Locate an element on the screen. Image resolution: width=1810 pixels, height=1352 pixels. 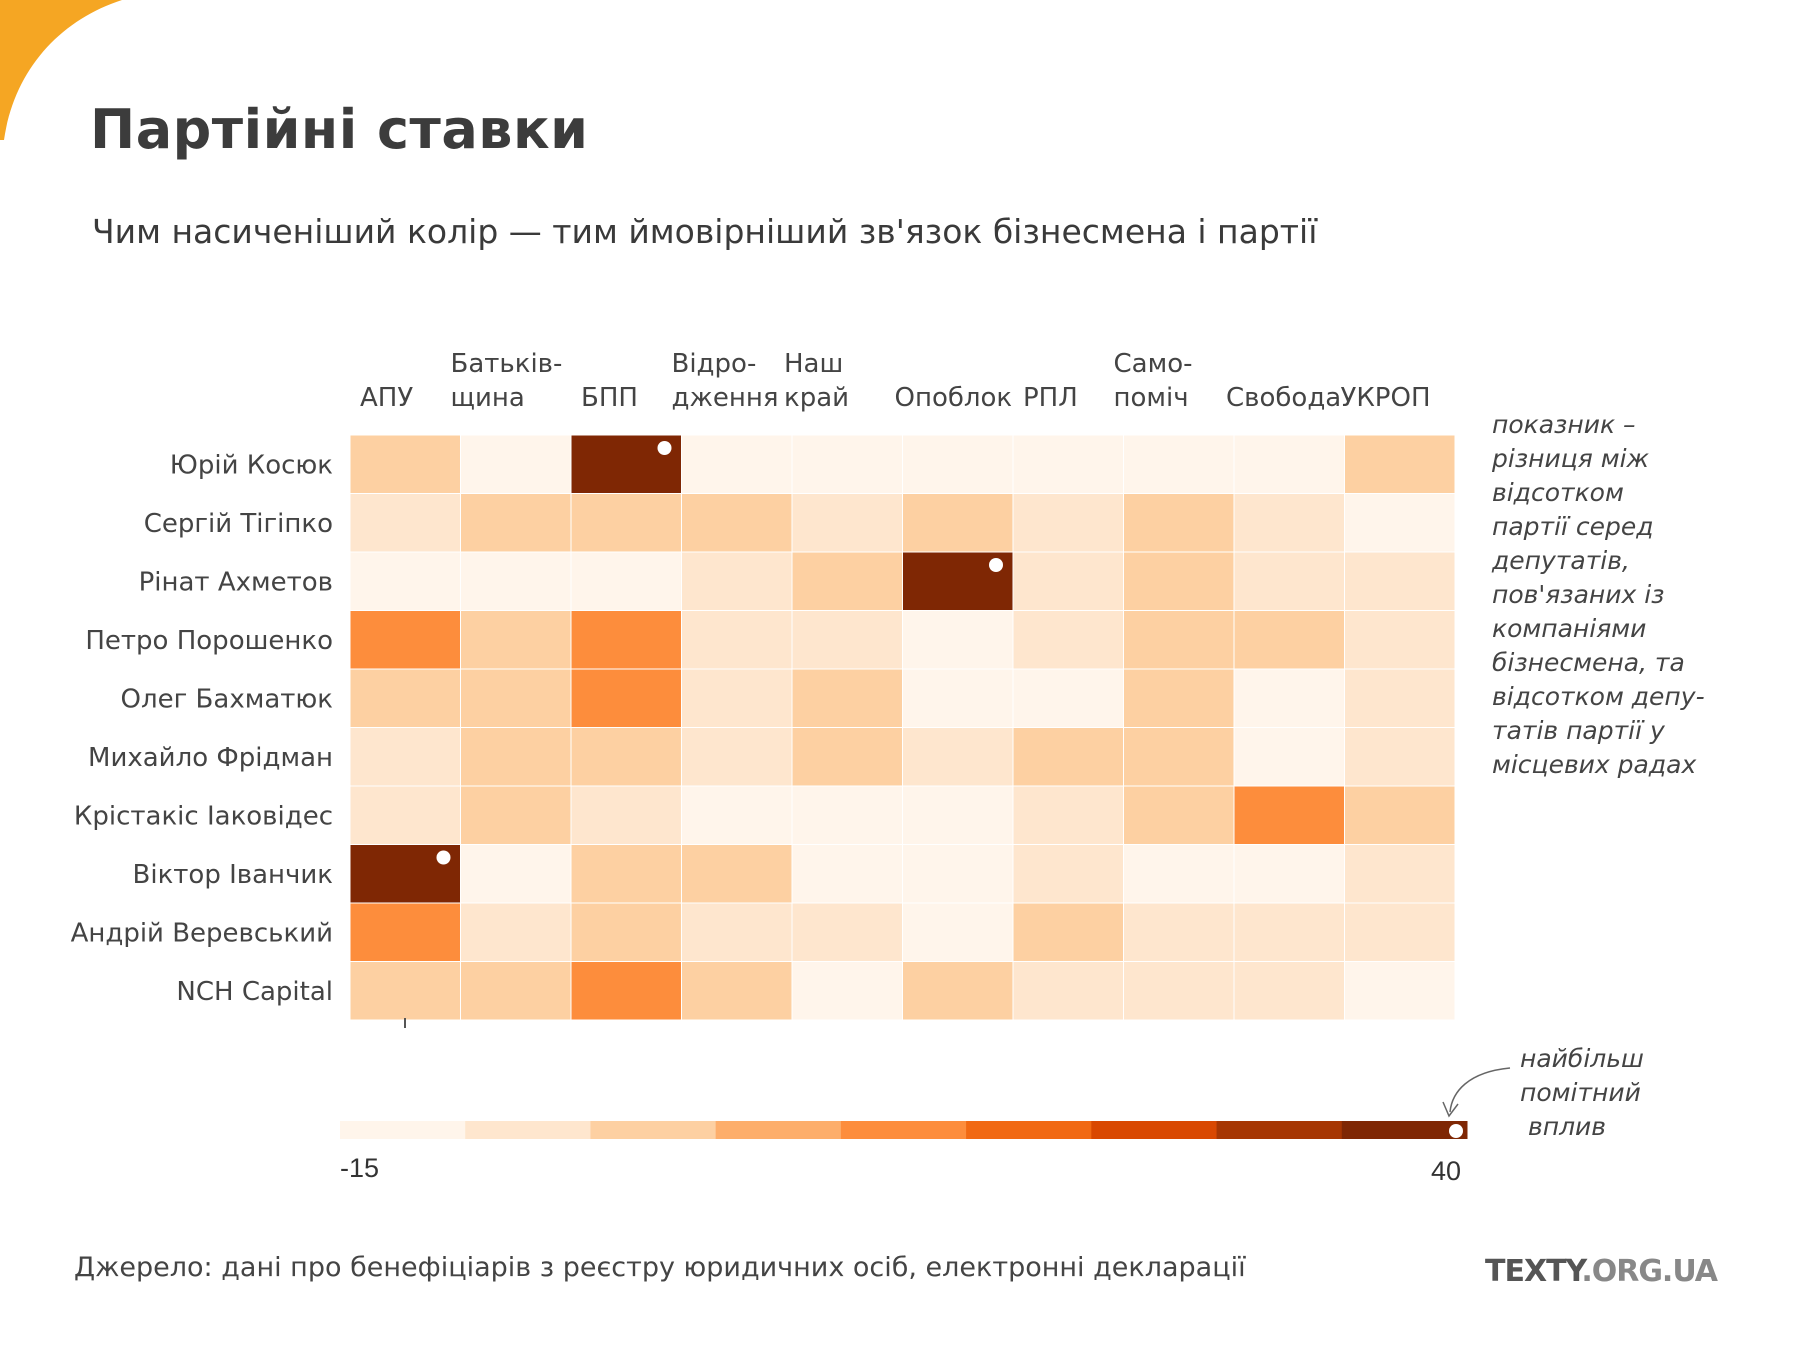
column-label: РПЛ is located at coordinates (1050, 398).